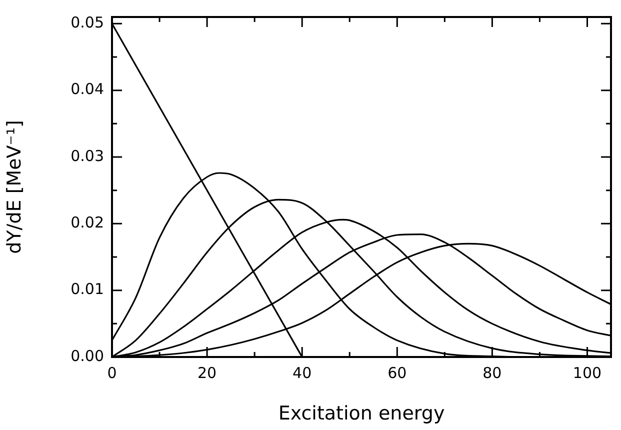 This screenshot has width=621, height=430. Describe the element at coordinates (87, 89) in the screenshot. I see `y-tick-label: 0.04` at that location.